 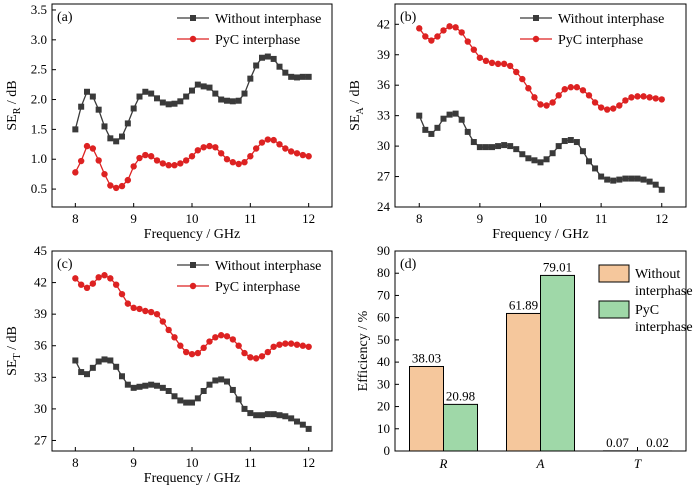 What do you see at coordinates (192, 234) in the screenshot?
I see `x-axis-title: Frequency / GHz` at bounding box center [192, 234].